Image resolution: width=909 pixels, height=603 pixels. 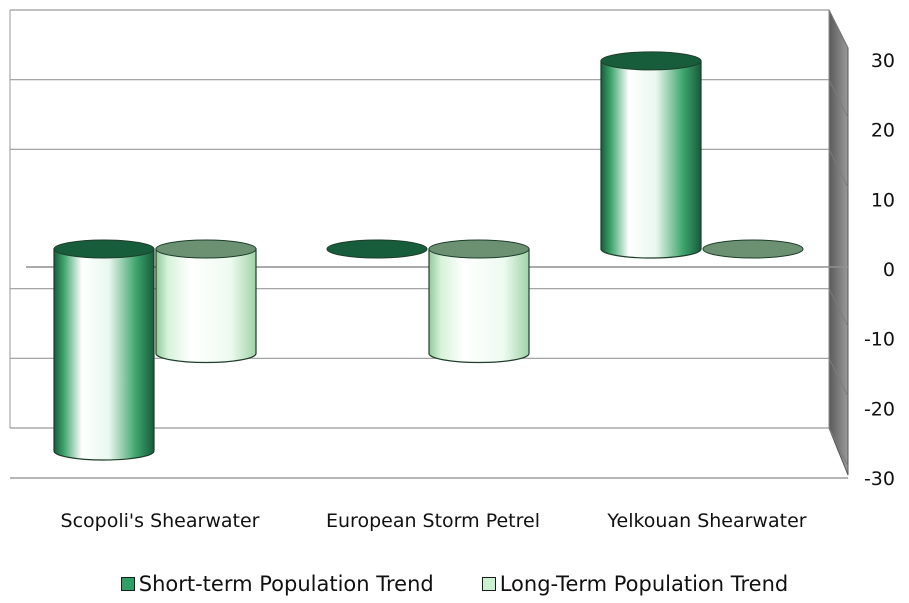 What do you see at coordinates (838, 242) in the screenshot?
I see `right-side-wall` at bounding box center [838, 242].